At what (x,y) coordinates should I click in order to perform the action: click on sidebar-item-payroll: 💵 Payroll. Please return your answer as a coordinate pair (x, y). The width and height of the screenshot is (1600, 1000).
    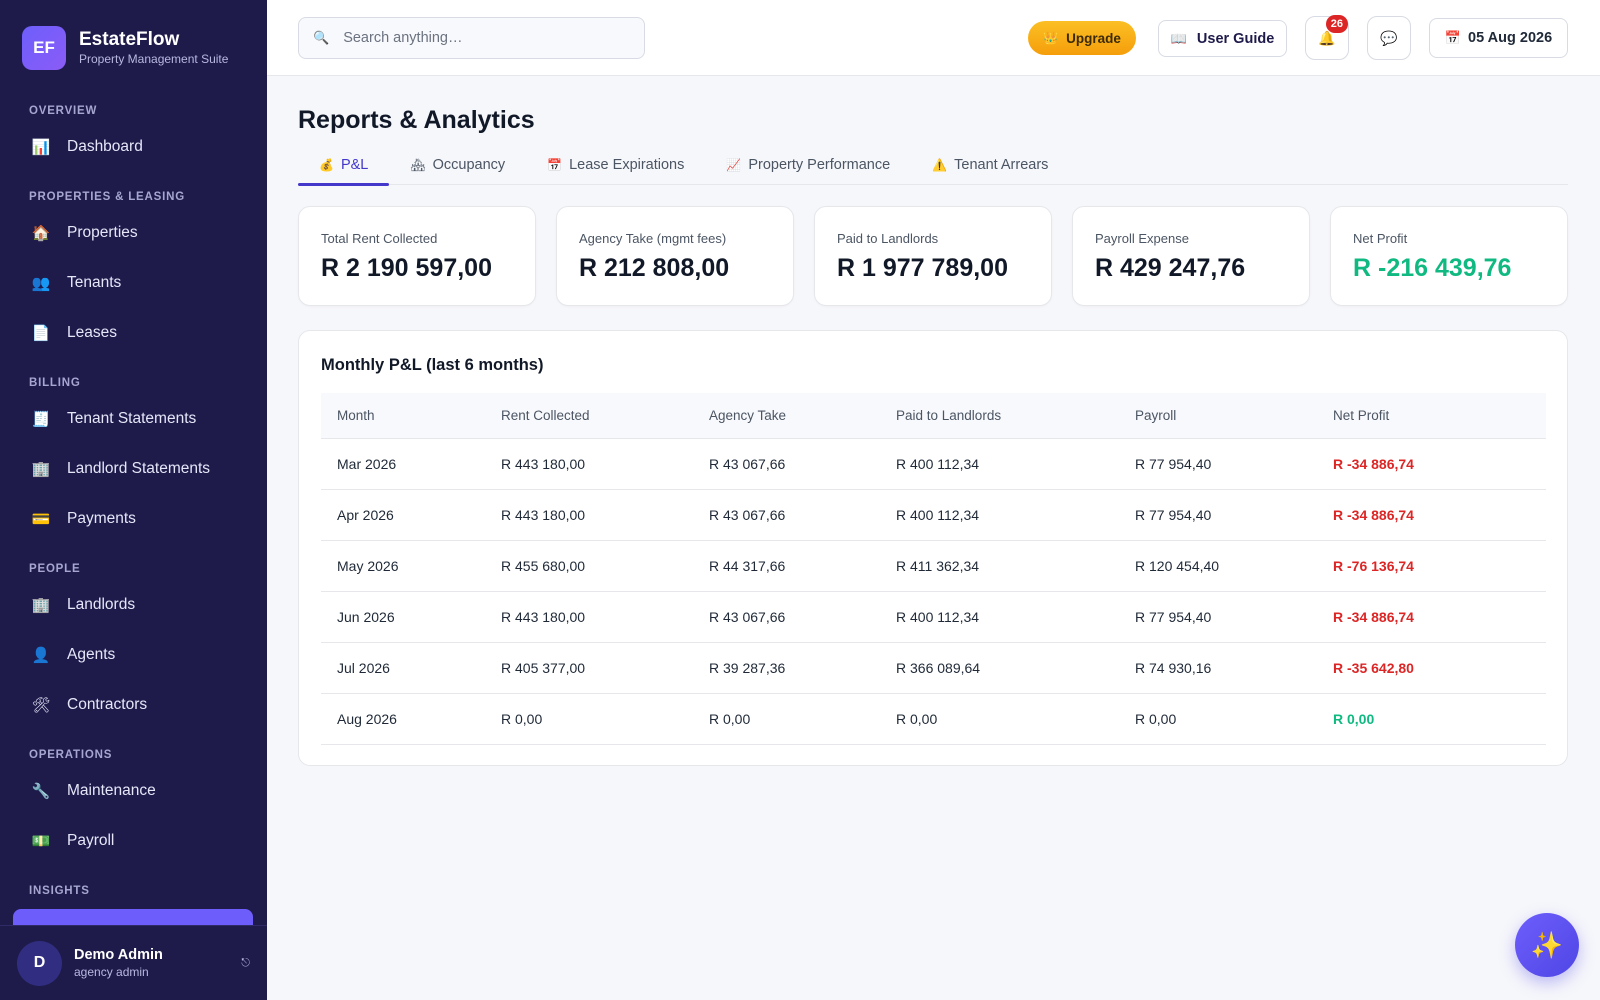
    Looking at the image, I should click on (133, 841).